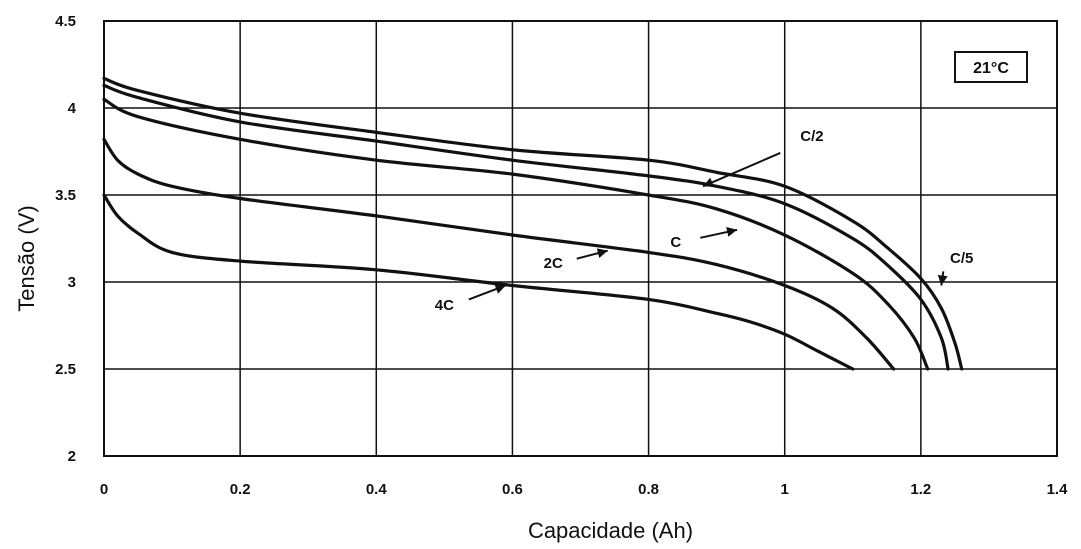 Image resolution: width=1081 pixels, height=549 pixels. What do you see at coordinates (675, 242) in the screenshot?
I see `series-label: C` at bounding box center [675, 242].